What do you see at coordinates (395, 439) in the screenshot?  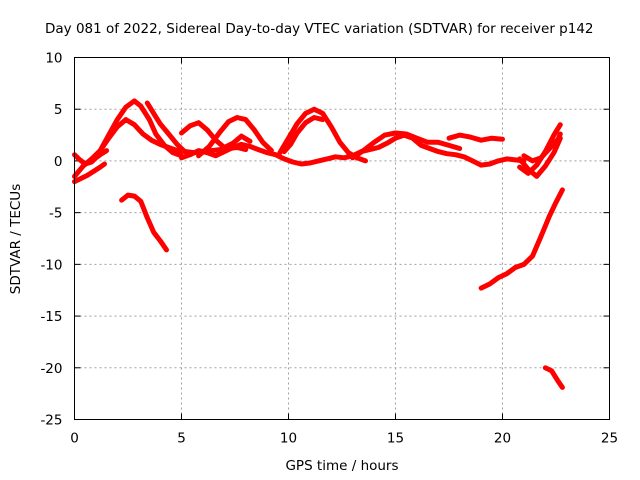 I see `x-tick-label: 15` at bounding box center [395, 439].